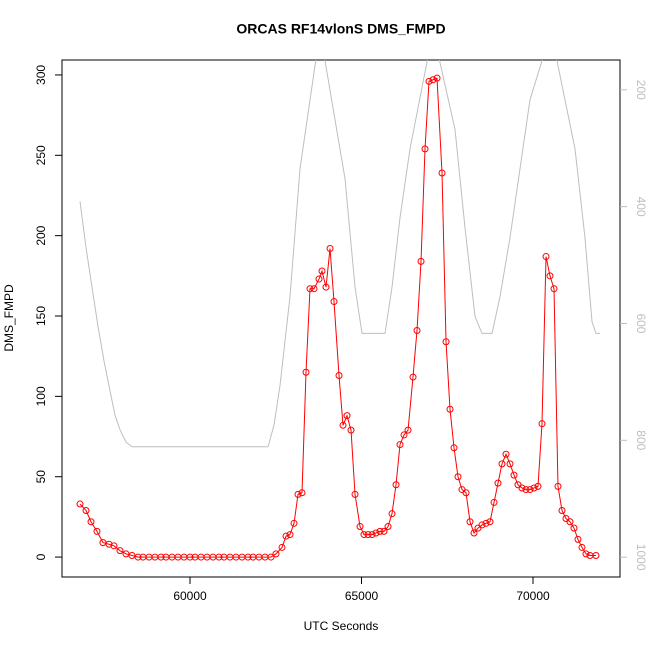  Describe the element at coordinates (9, 318) in the screenshot. I see `y-axis-label: DMS_FMPD` at that location.